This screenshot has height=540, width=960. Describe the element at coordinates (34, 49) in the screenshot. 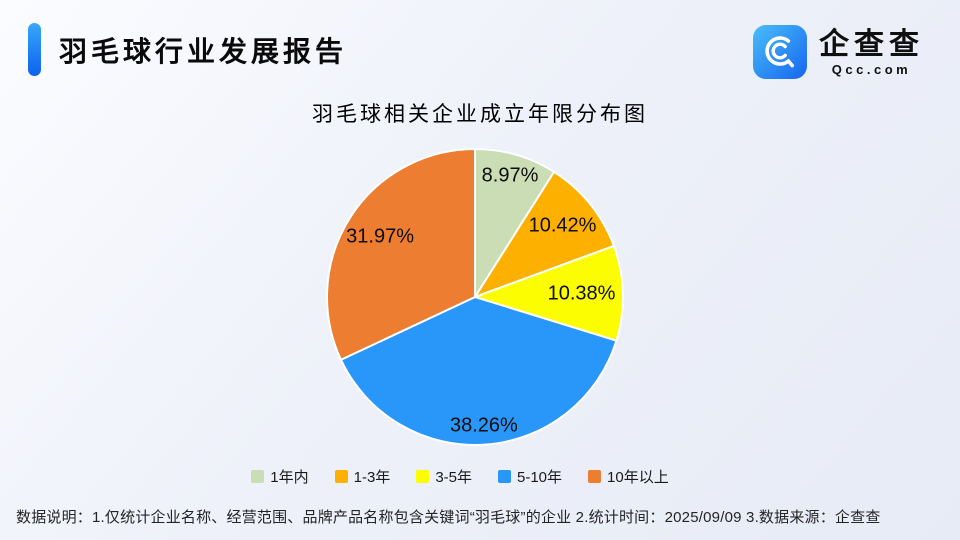

I see `title-accent-bar` at that location.